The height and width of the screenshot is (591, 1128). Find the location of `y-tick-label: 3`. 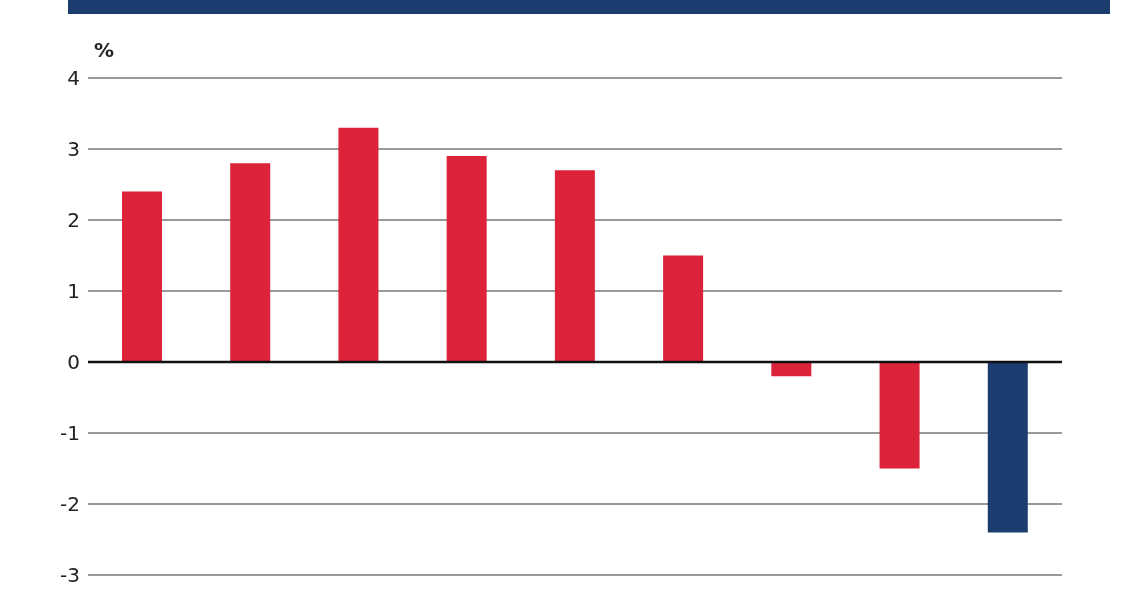

y-tick-label: 3 is located at coordinates (73, 149).